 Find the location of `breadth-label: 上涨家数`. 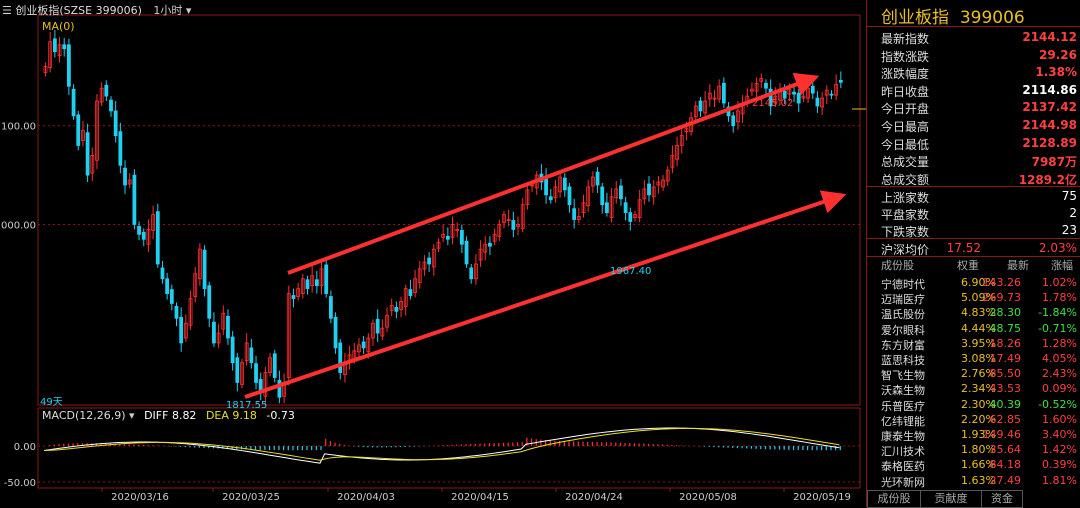

breadth-label: 上涨家数 is located at coordinates (905, 198).